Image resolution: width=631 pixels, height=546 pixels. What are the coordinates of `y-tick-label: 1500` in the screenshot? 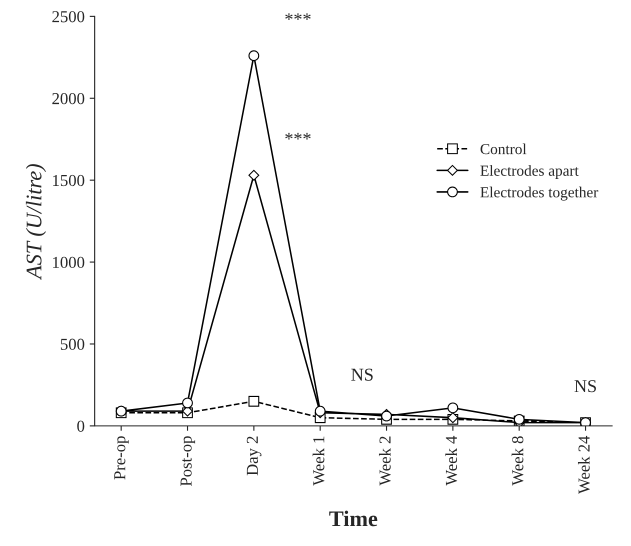 It's located at (68, 180).